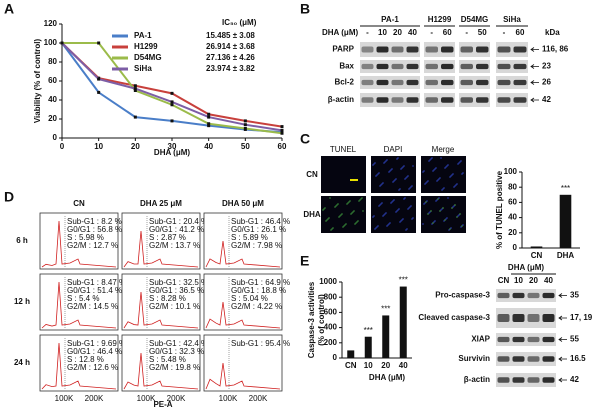 This screenshot has width=600, height=413. I want to click on y-tick-label: 800, so click(331, 296).